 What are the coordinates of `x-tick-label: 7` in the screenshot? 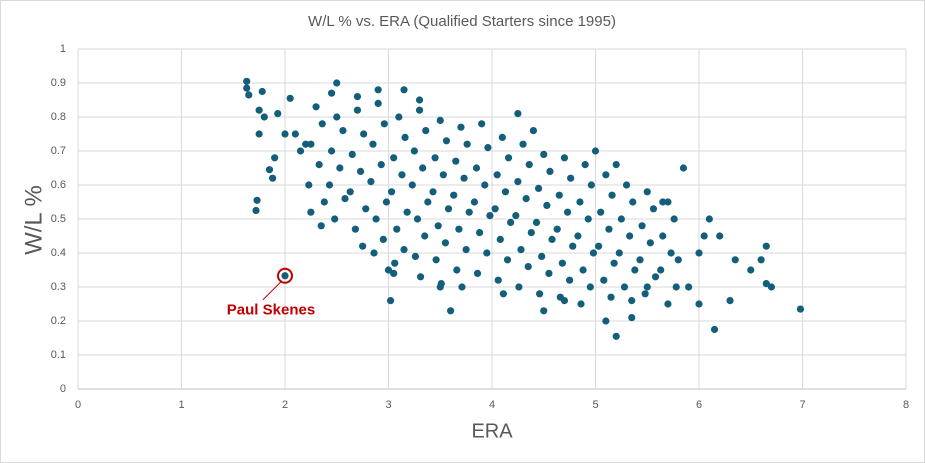 It's located at (802, 405).